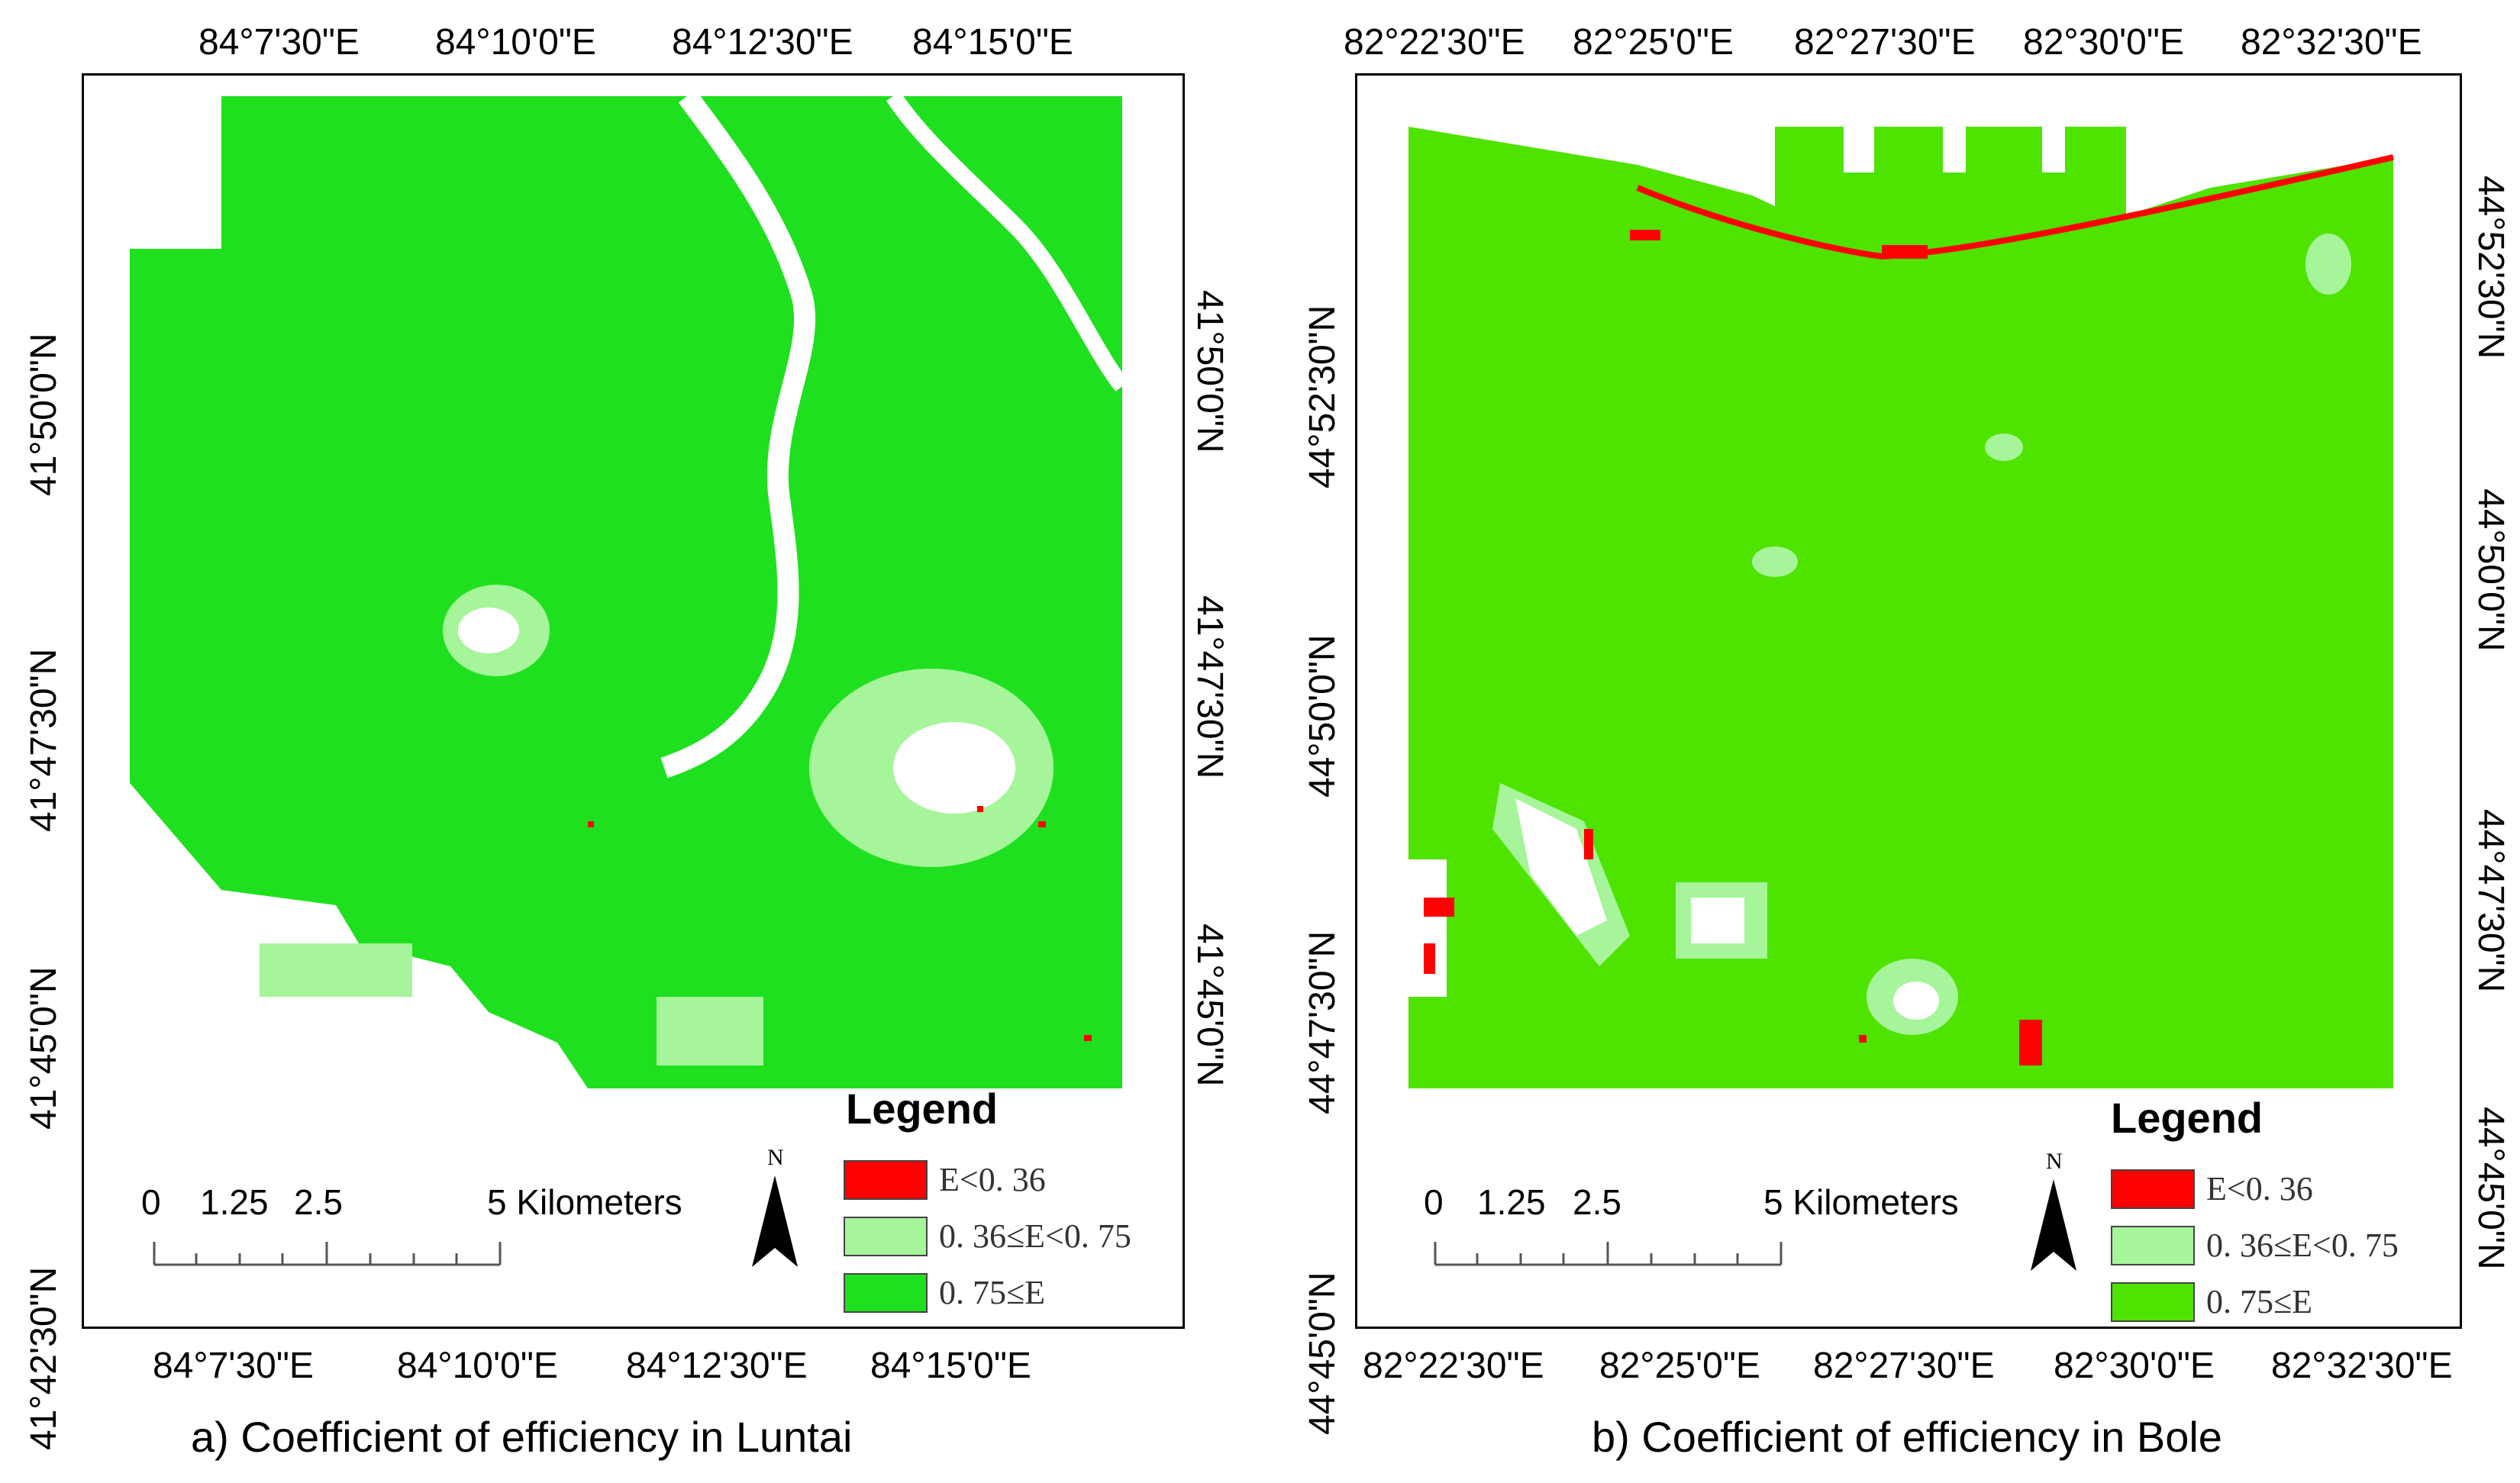 The height and width of the screenshot is (1483, 2520). I want to click on lon-tick-top: 84°12'30"E, so click(762, 42).